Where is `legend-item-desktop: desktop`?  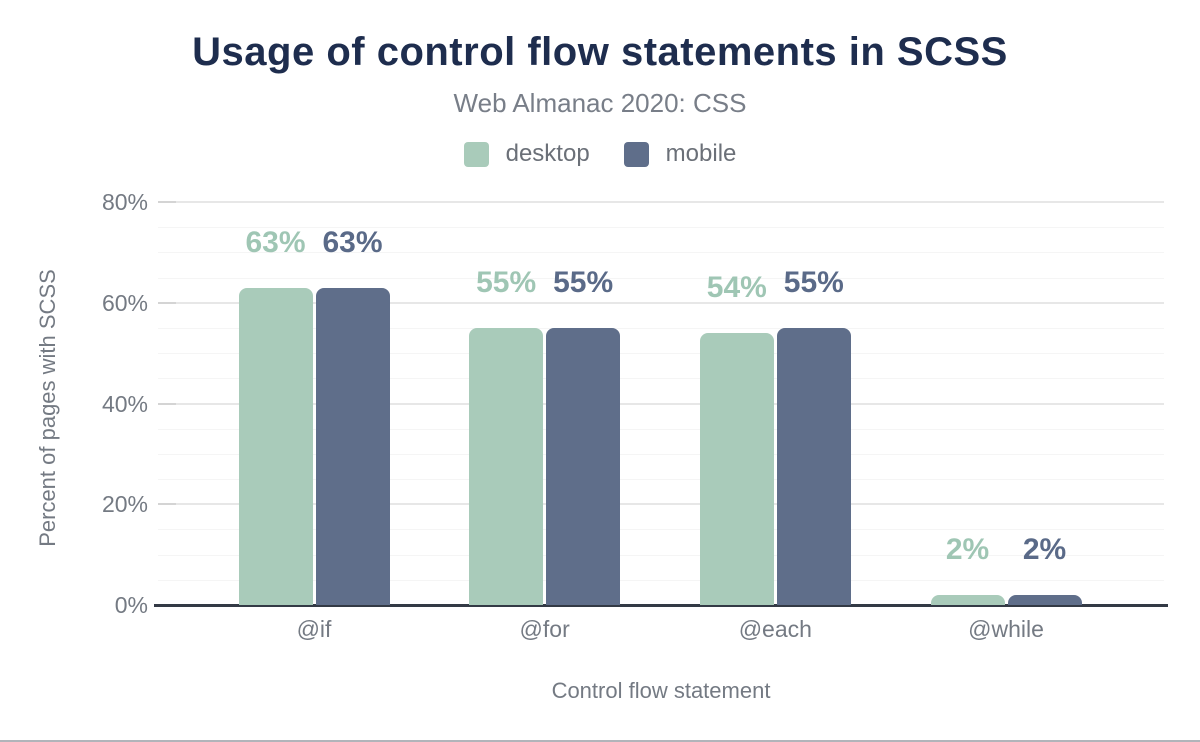 legend-item-desktop: desktop is located at coordinates (526, 154).